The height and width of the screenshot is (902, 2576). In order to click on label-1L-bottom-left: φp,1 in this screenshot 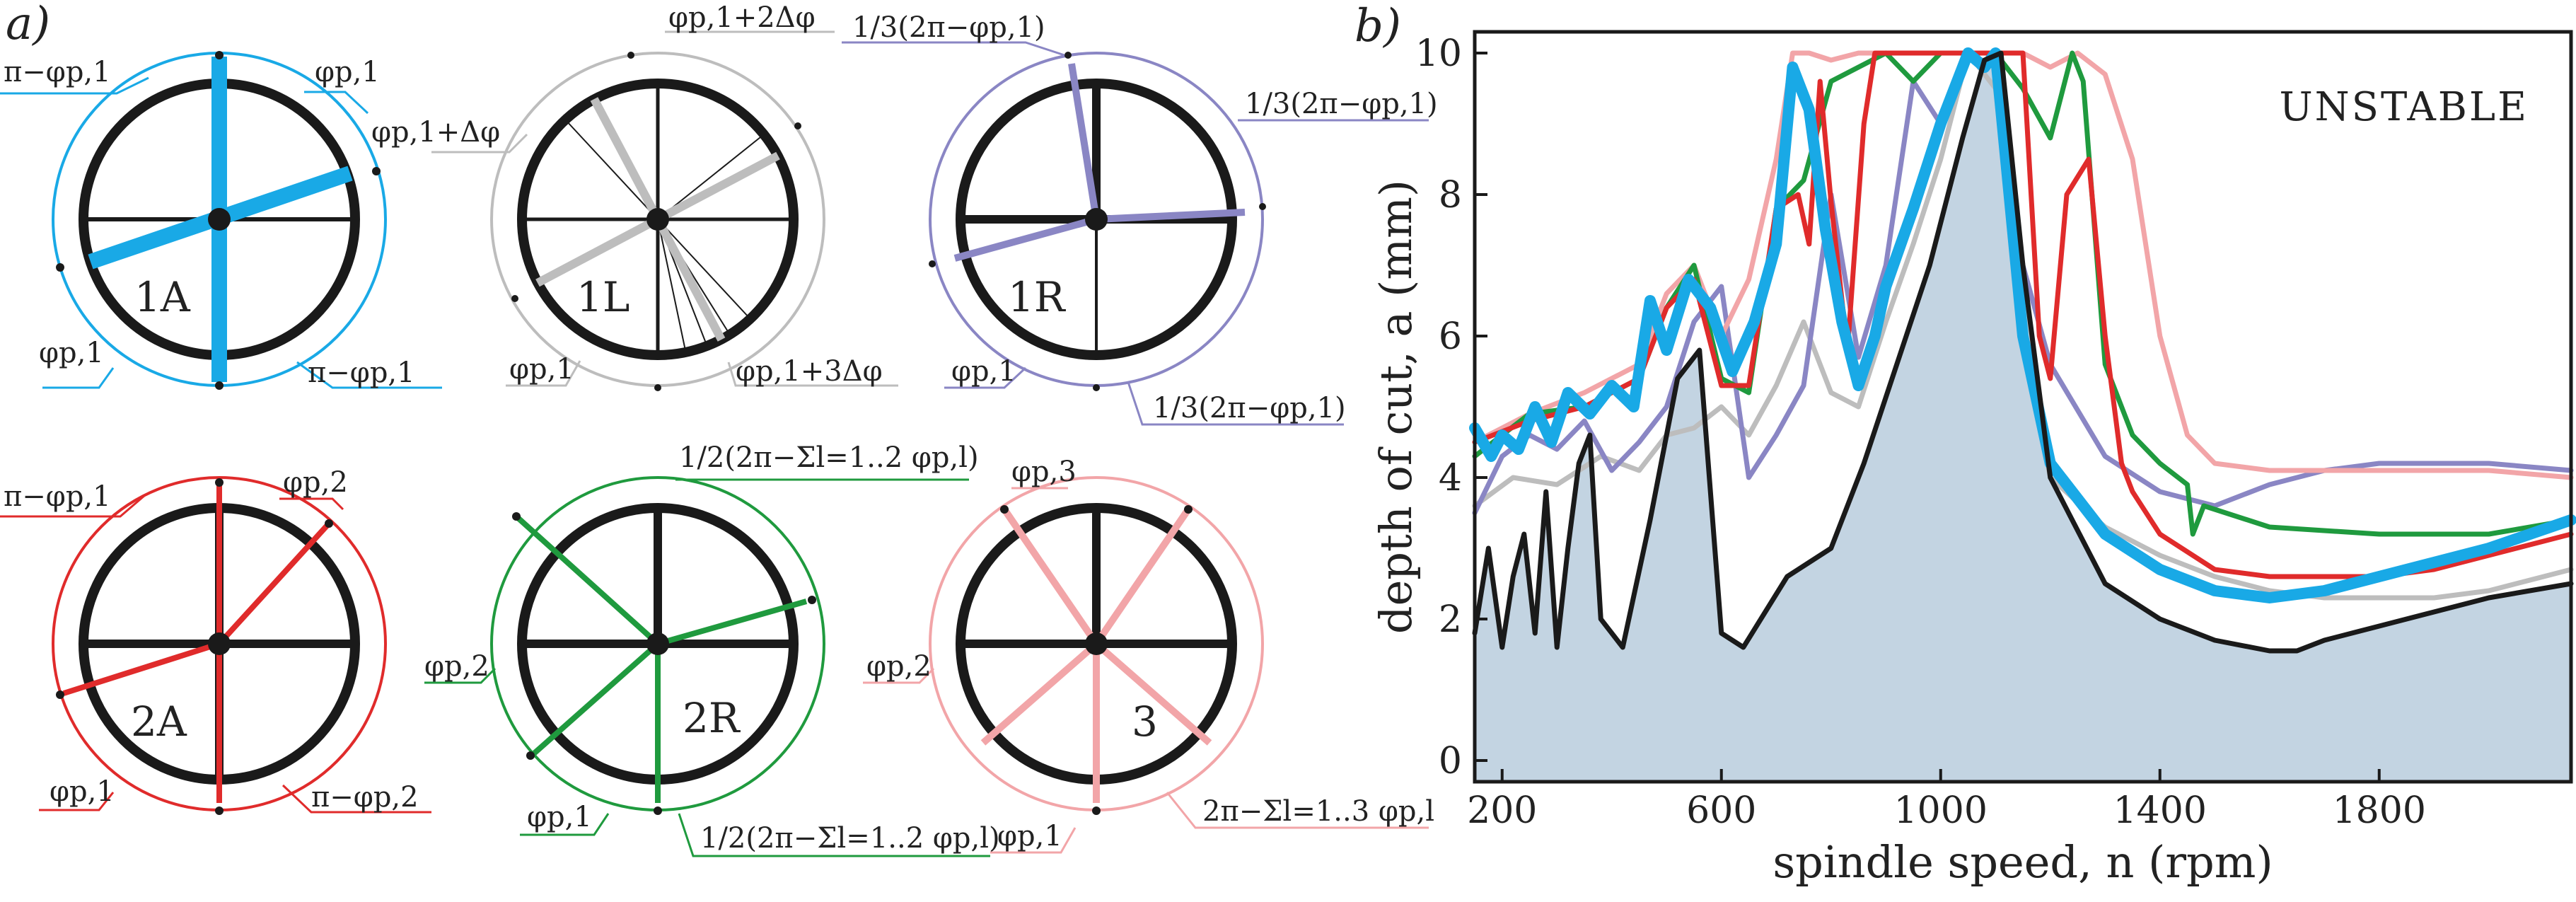, I will do `click(541, 369)`.